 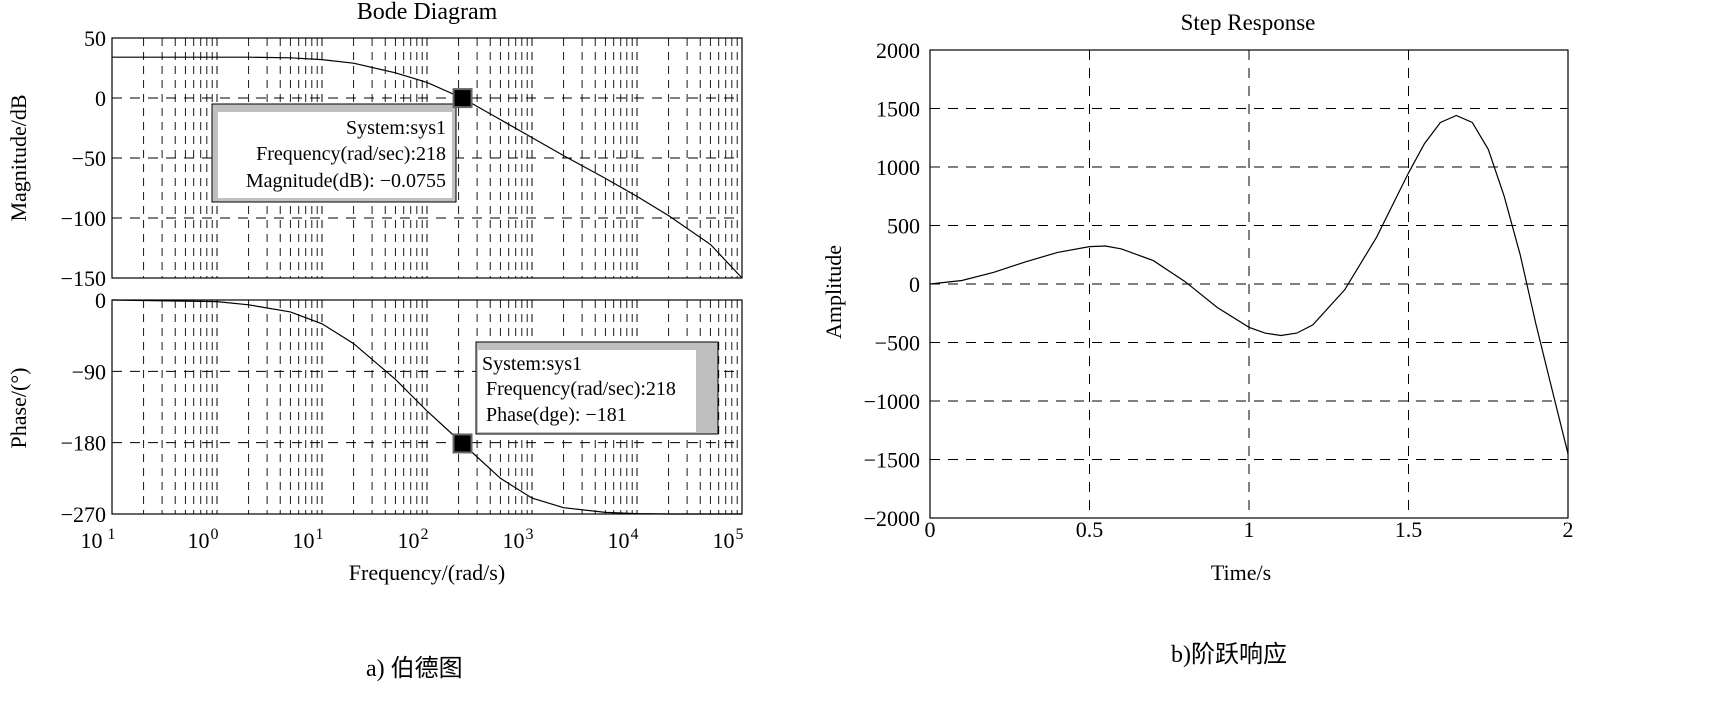 I want to click on phase-ytick-label: −90, so click(x=89, y=371).